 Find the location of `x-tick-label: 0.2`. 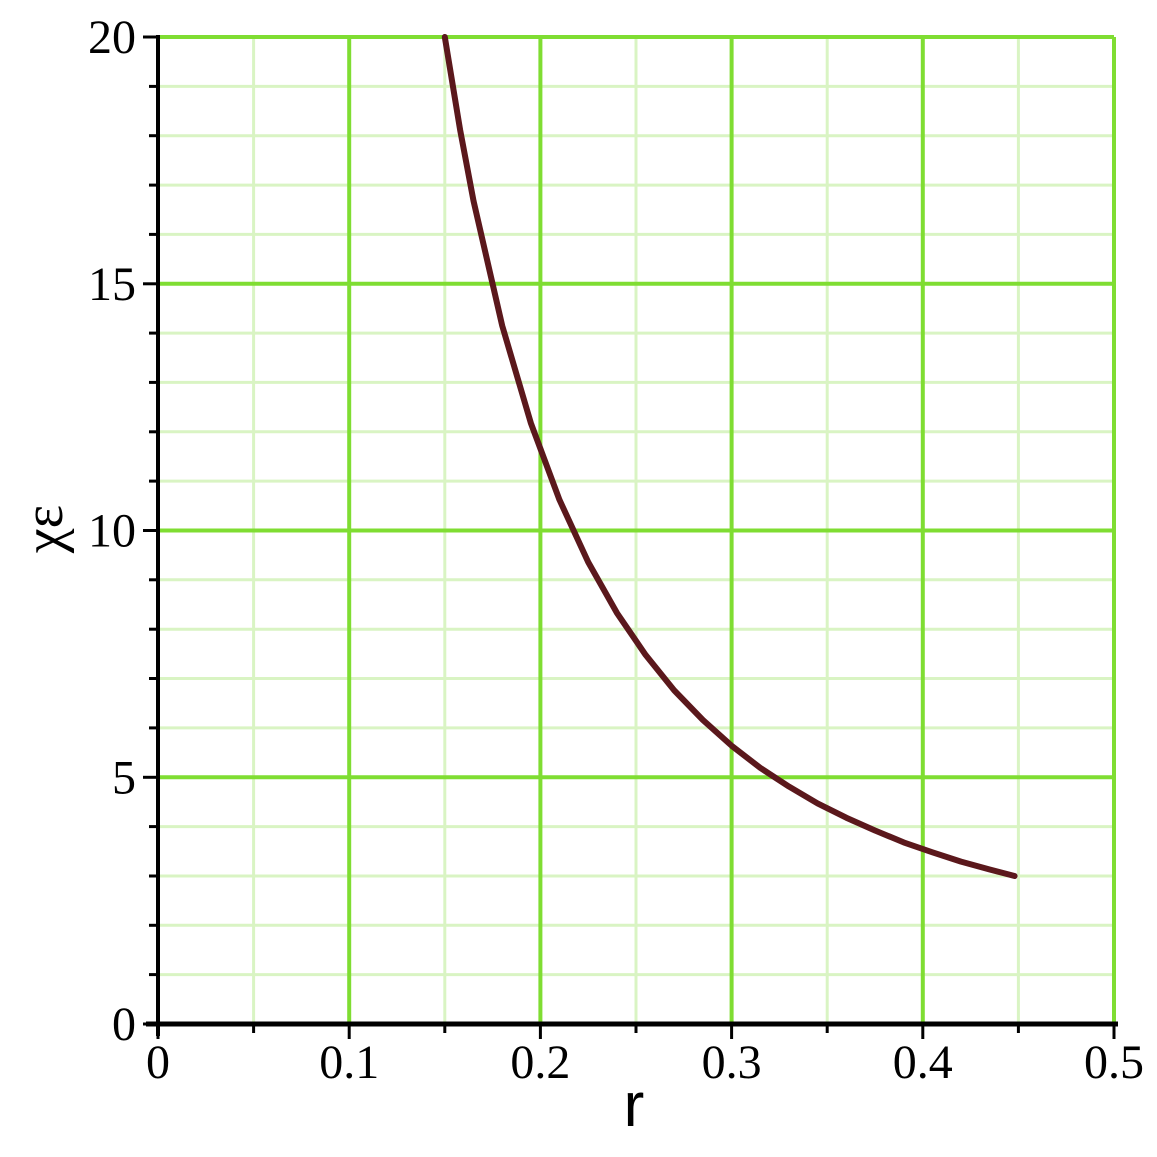

x-tick-label: 0.2 is located at coordinates (540, 1062).